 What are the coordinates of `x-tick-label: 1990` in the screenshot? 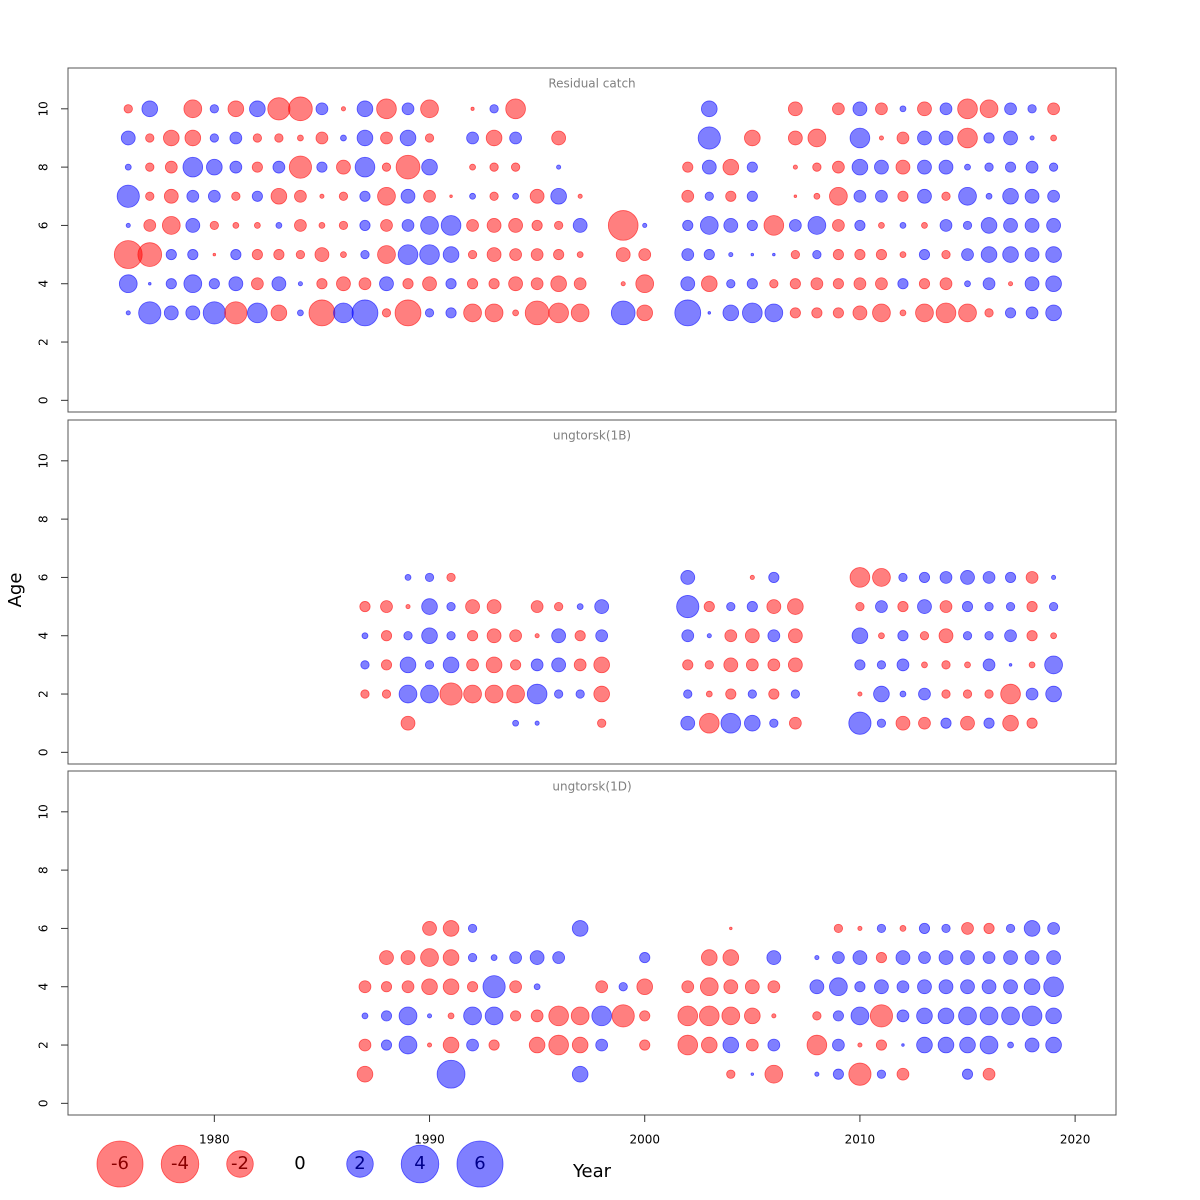 It's located at (429, 1140).